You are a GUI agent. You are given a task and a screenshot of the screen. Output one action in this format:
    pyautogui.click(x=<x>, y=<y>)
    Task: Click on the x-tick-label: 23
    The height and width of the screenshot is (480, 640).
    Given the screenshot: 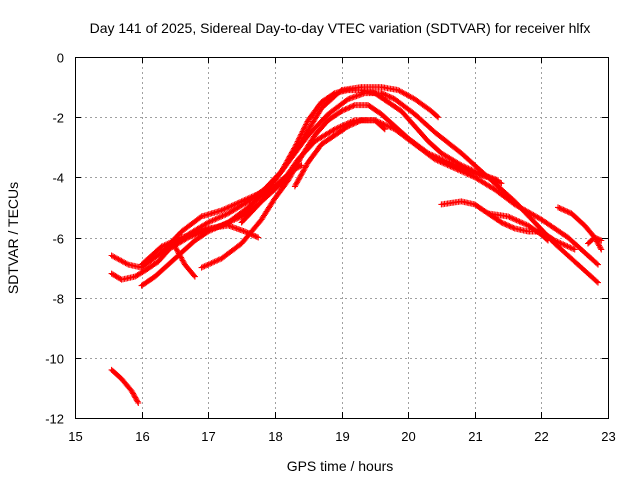 What is the action you would take?
    pyautogui.click(x=608, y=436)
    